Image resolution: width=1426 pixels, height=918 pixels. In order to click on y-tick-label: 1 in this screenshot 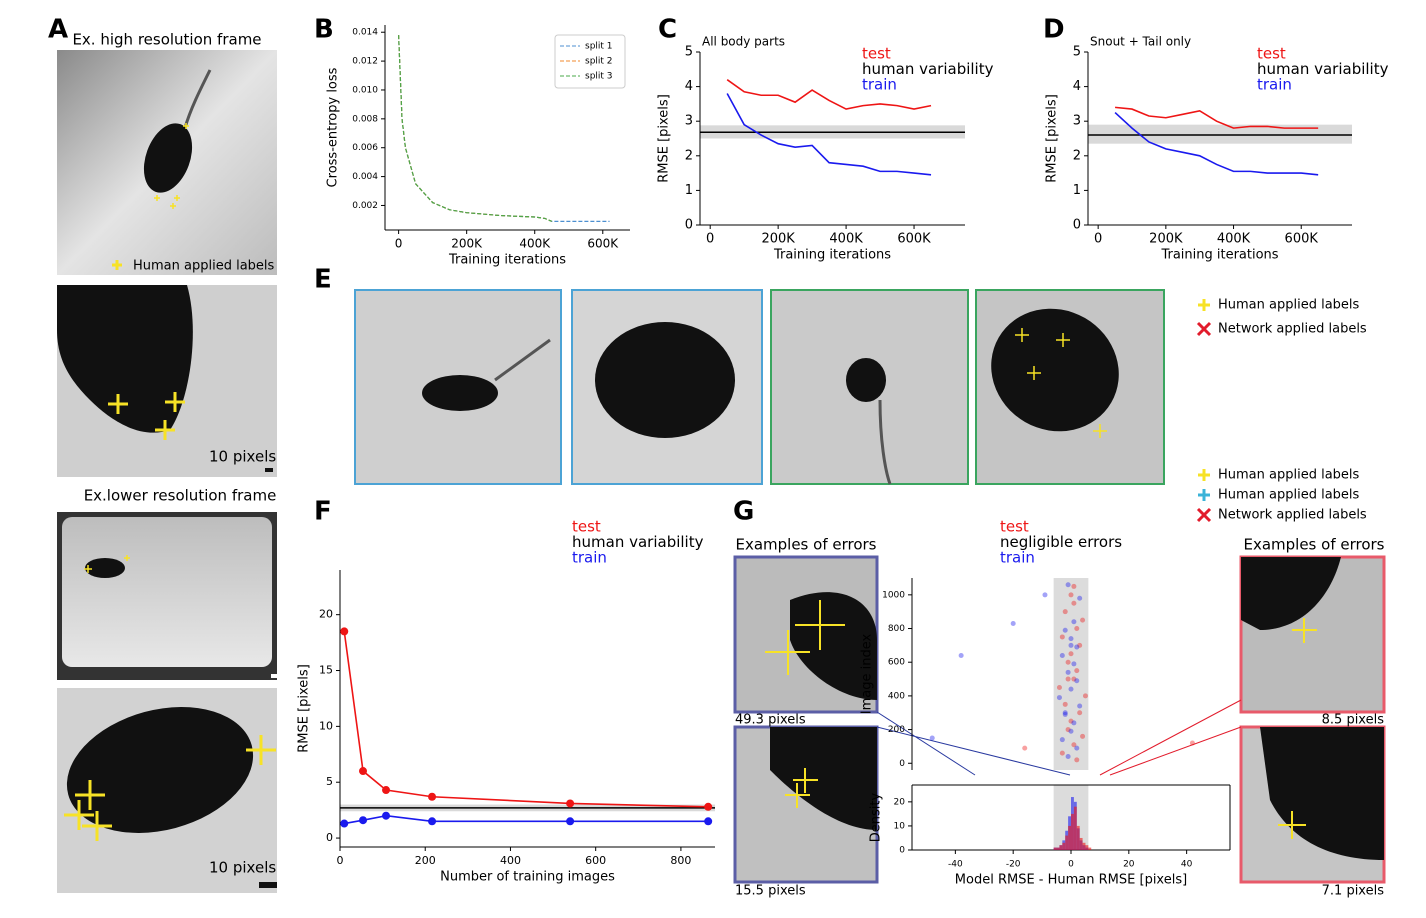, I will do `click(1077, 190)`.